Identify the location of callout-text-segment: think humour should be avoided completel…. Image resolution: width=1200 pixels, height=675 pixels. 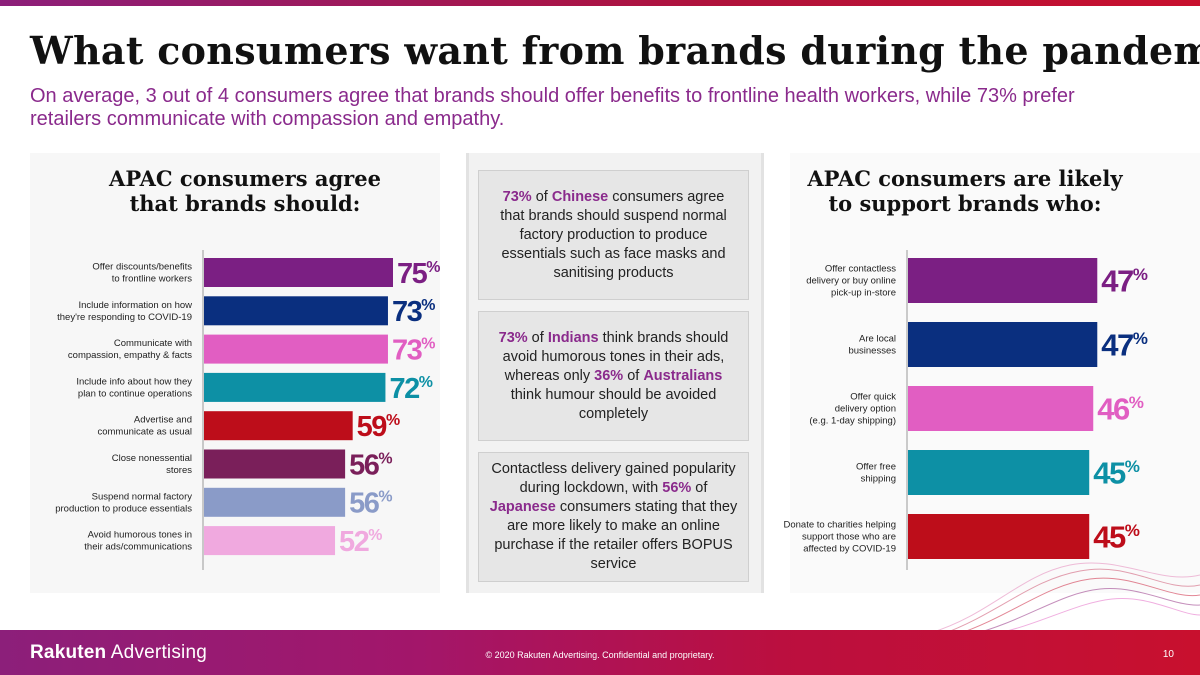
(613, 404).